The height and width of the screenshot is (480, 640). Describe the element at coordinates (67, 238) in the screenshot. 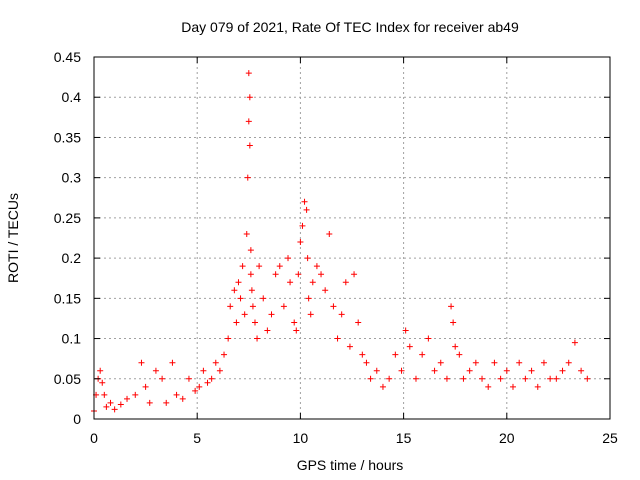

I see `y-tick-labels: 0 0.05 0.1 0.15 0.2 0.25 0.3 0.35 0.4 0.45` at that location.